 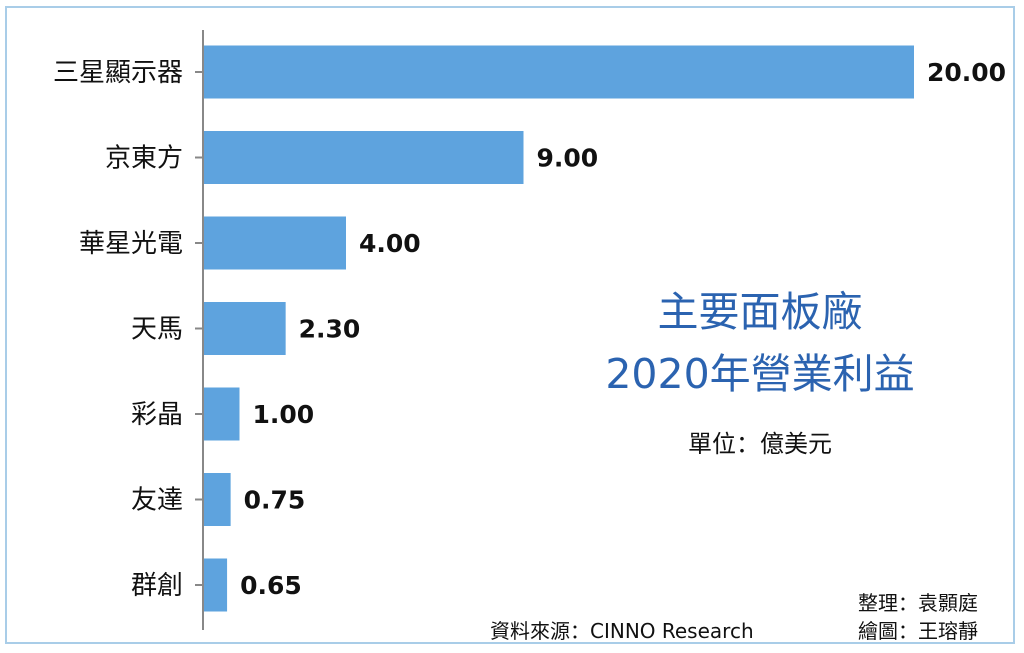 What do you see at coordinates (760, 312) in the screenshot?
I see `chart-title-line1: 主要面板廠` at bounding box center [760, 312].